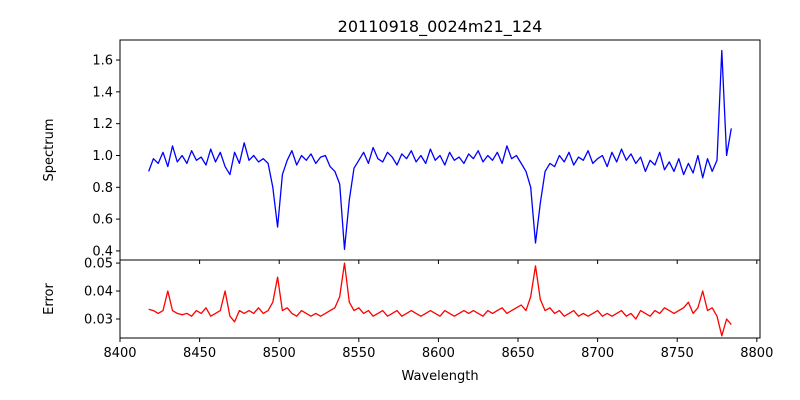 This screenshot has height=400, width=800. What do you see at coordinates (756, 353) in the screenshot?
I see `x-tick-label: 8800` at bounding box center [756, 353].